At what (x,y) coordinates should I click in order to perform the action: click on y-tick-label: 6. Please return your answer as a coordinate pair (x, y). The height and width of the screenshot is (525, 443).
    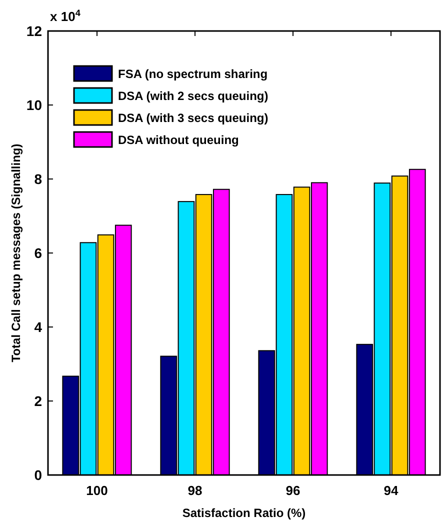
    Looking at the image, I should click on (38, 252).